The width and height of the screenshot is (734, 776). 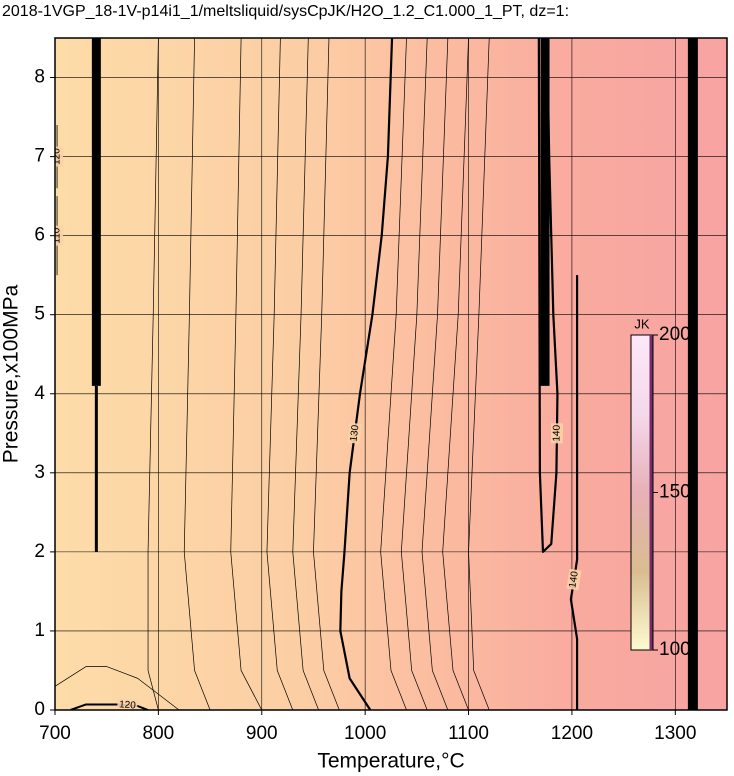 What do you see at coordinates (390, 761) in the screenshot?
I see `x-axis-label: Temperature,°C` at bounding box center [390, 761].